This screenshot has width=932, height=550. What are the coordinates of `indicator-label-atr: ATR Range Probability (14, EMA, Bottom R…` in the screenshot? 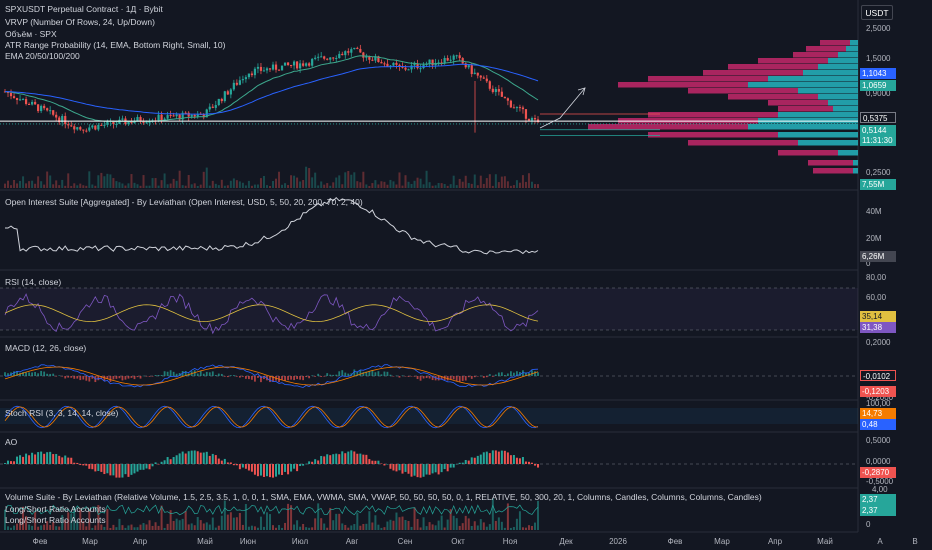 It's located at (115, 45).